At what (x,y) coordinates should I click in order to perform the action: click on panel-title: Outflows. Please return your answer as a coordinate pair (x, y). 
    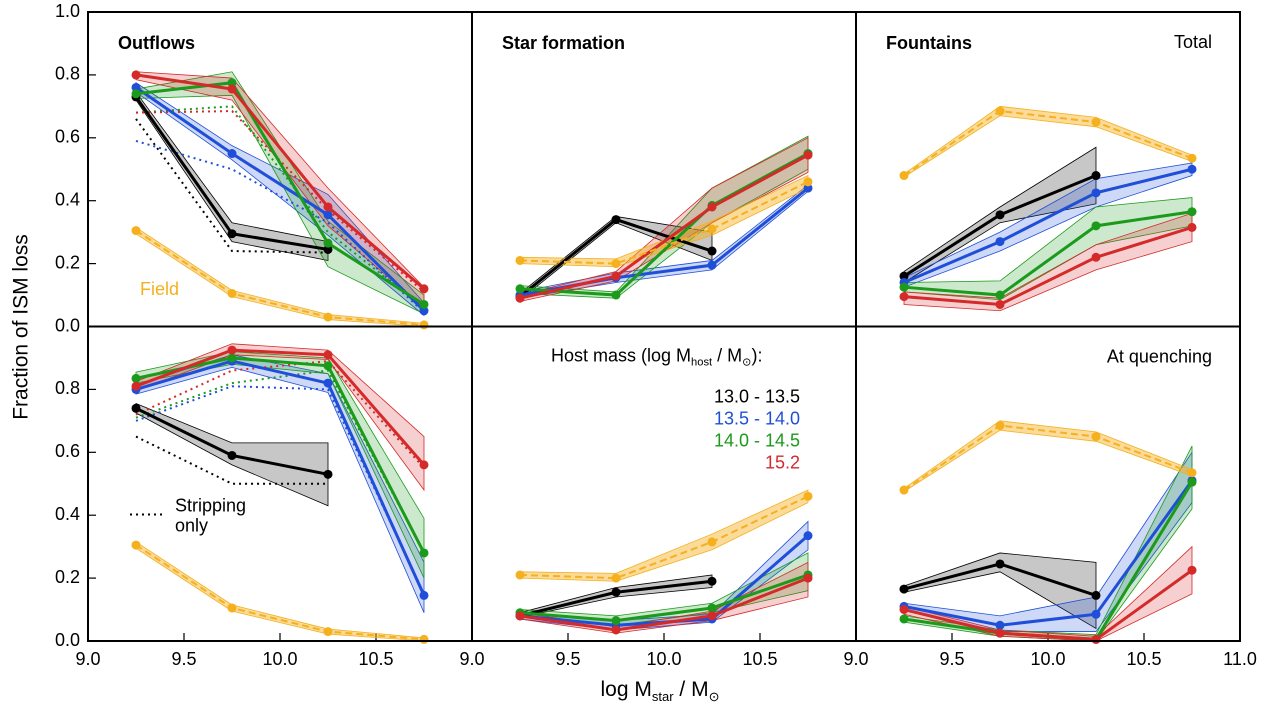
    Looking at the image, I should click on (156, 43).